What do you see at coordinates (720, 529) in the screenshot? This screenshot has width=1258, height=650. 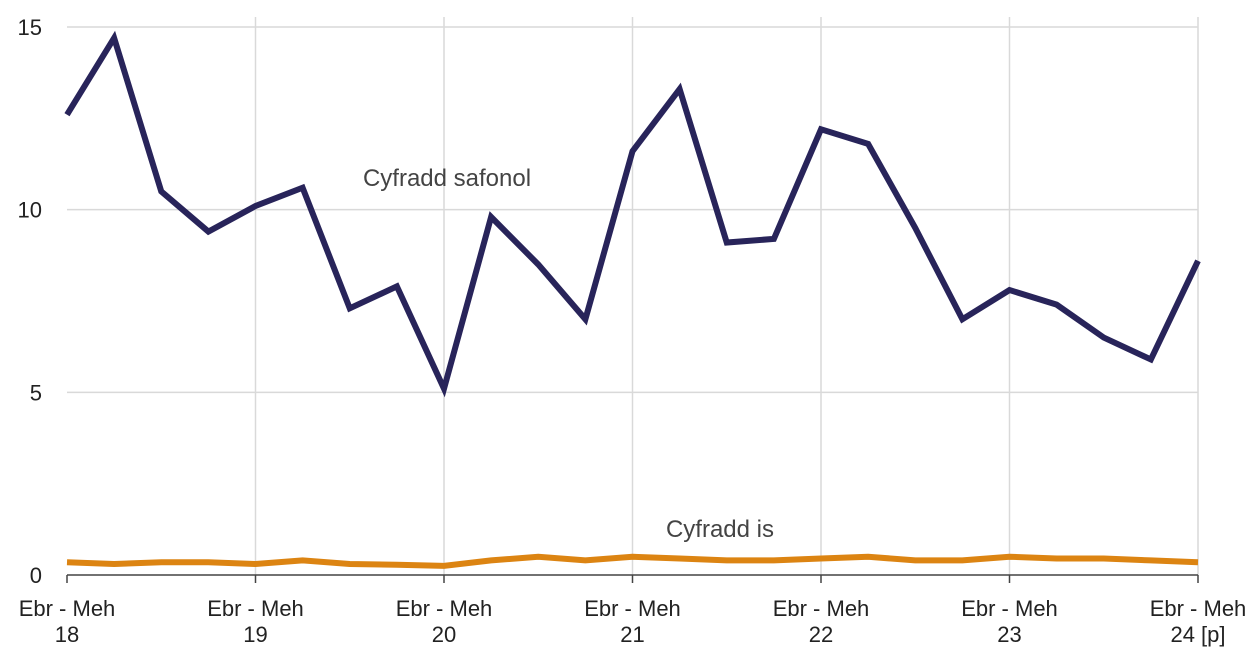 I see `series-label: Cyfradd is` at bounding box center [720, 529].